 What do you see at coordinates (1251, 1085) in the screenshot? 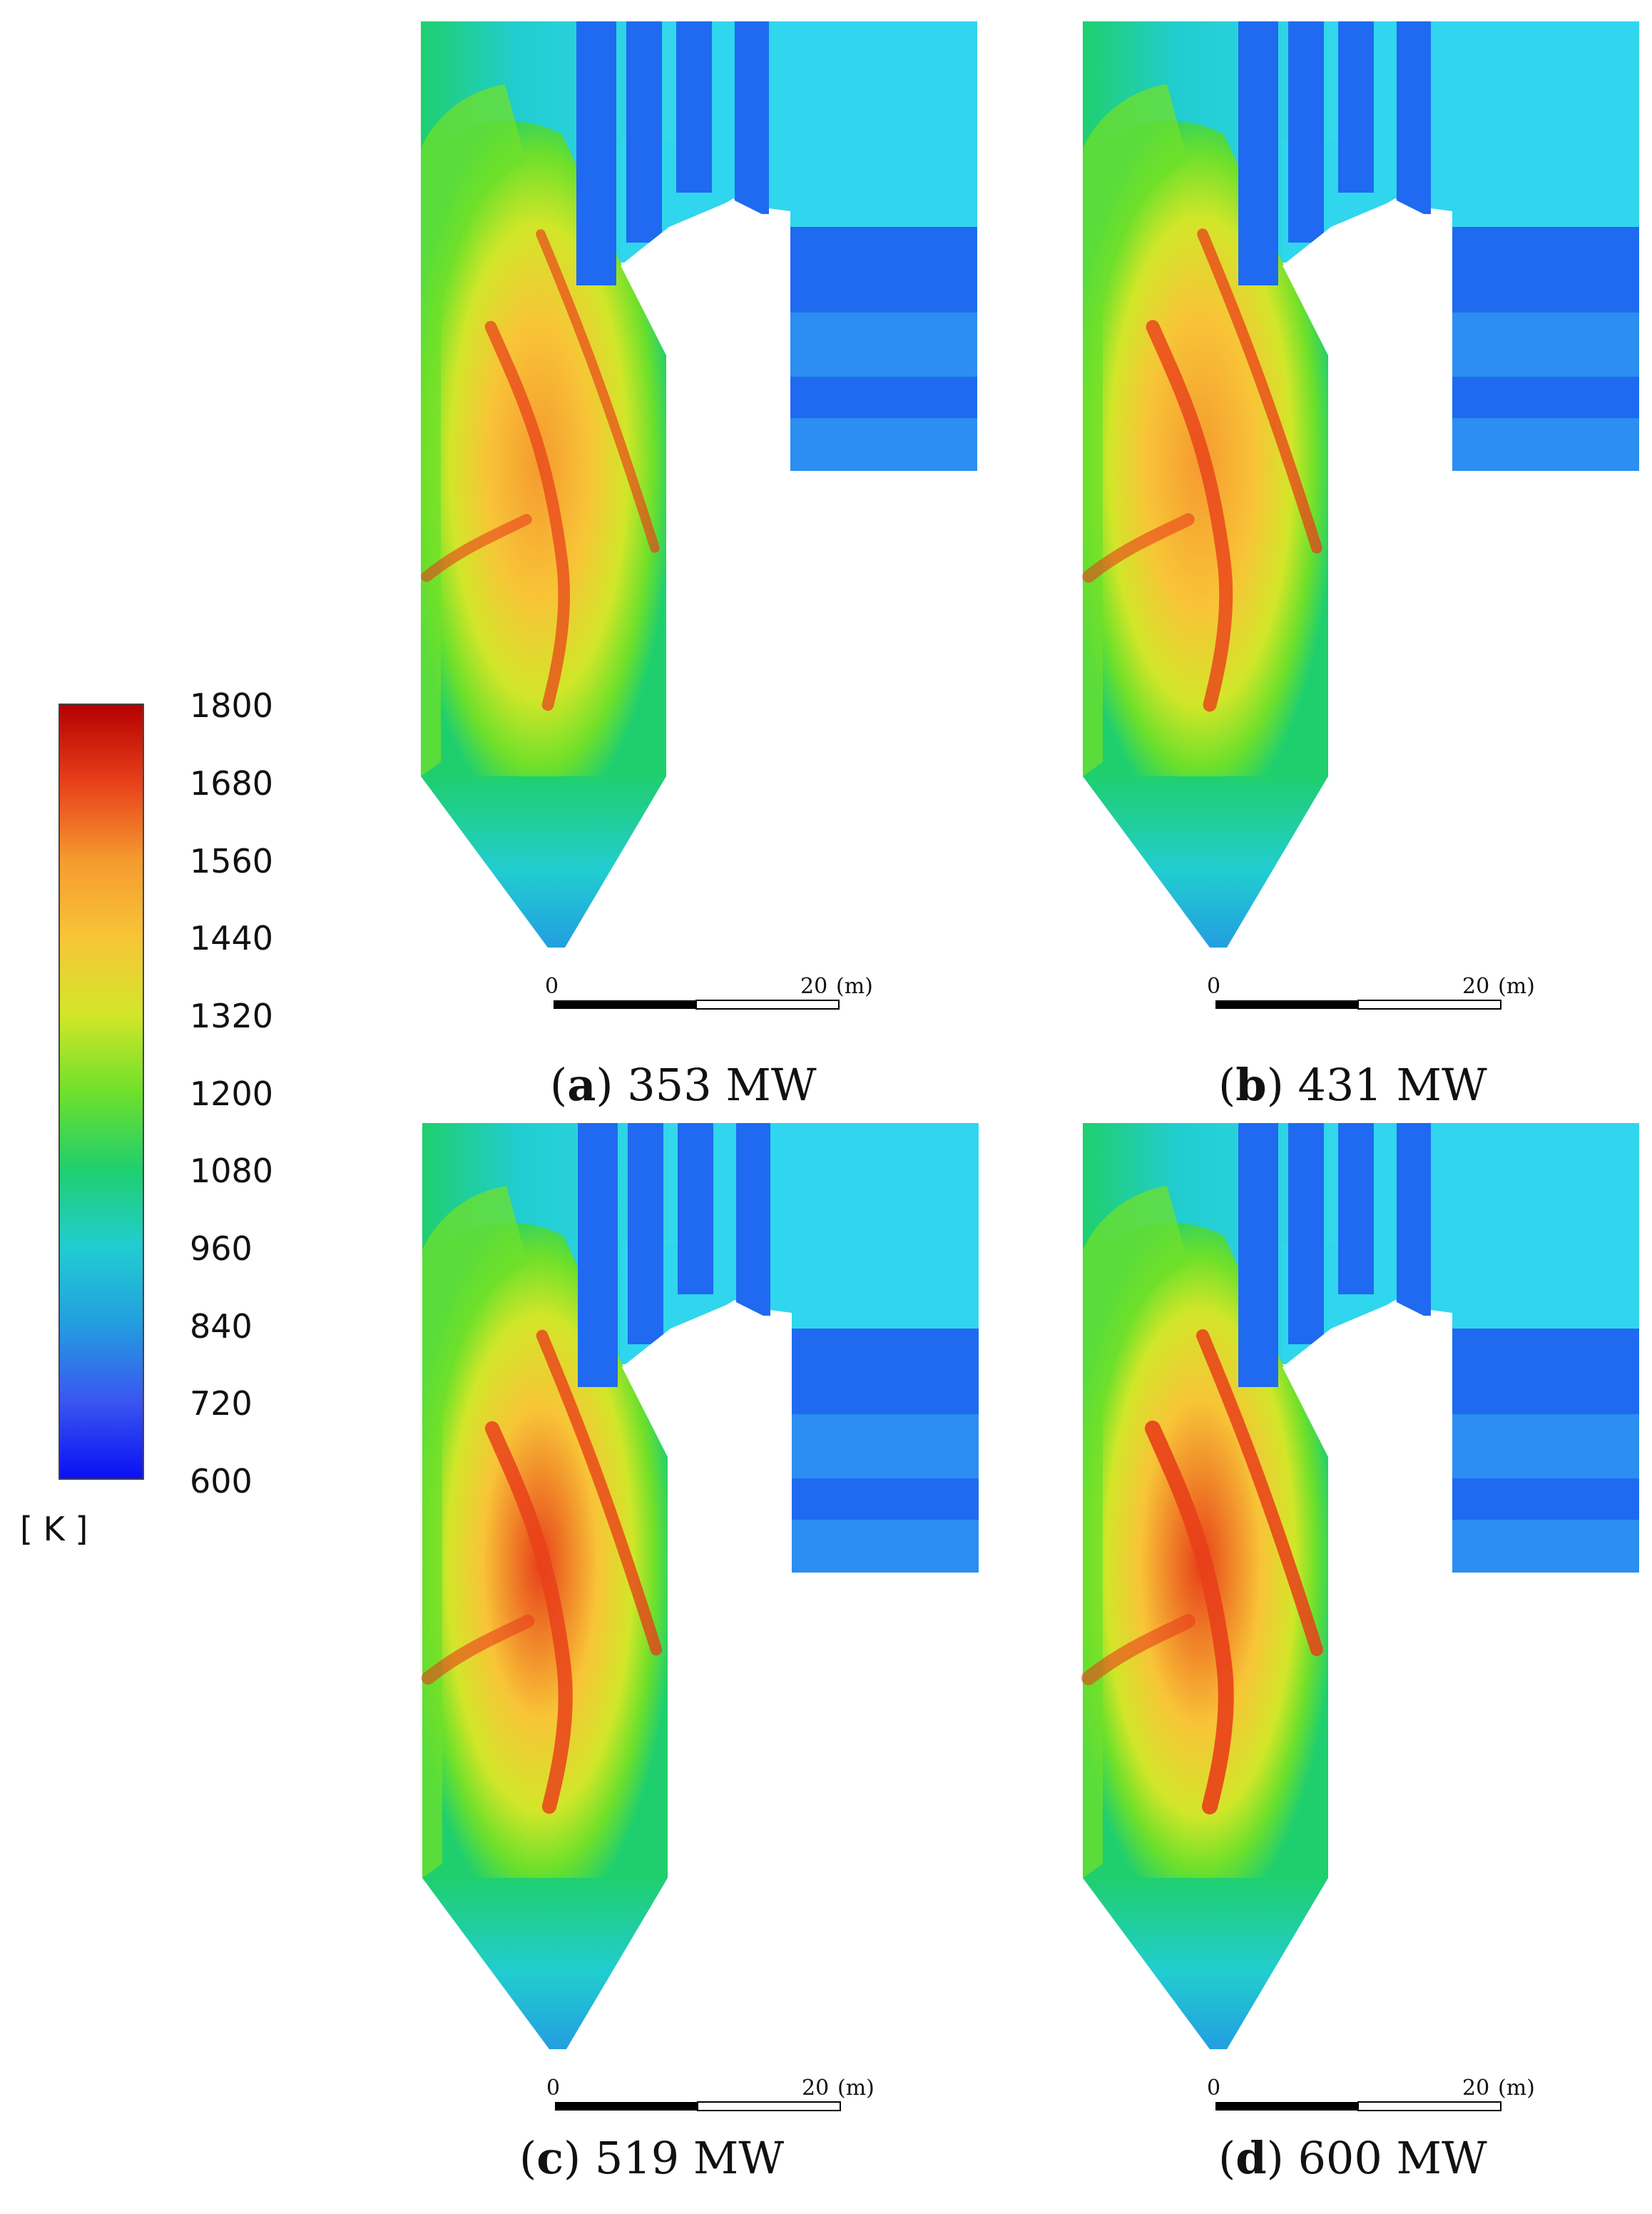
I see `panel-letter: b` at bounding box center [1251, 1085].